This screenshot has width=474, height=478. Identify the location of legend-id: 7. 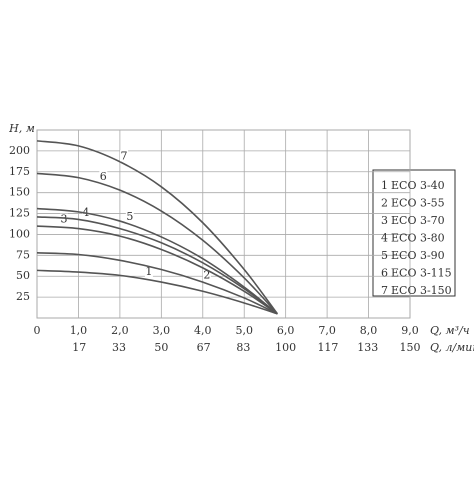
(384, 290).